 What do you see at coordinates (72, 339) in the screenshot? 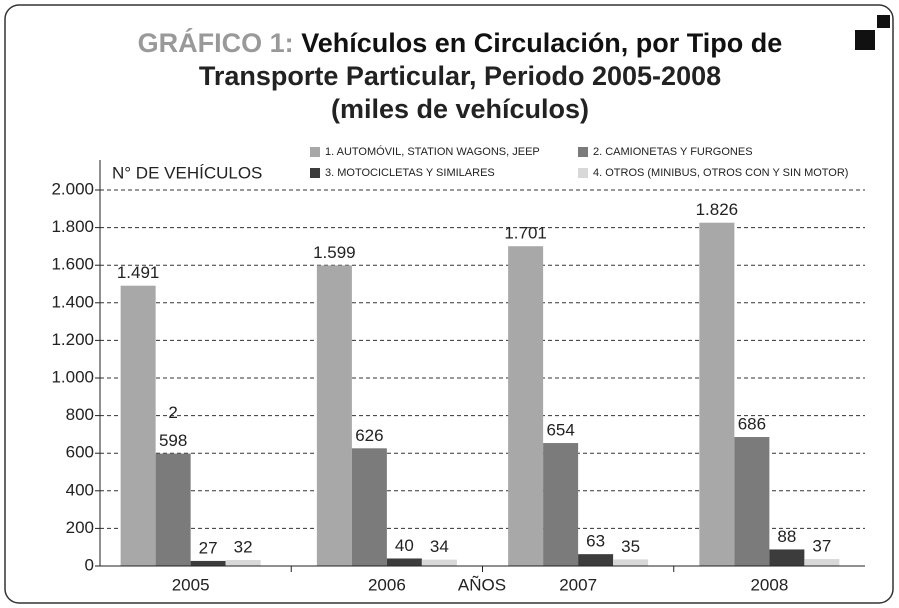
I see `y-tick-label: 1.200` at bounding box center [72, 339].